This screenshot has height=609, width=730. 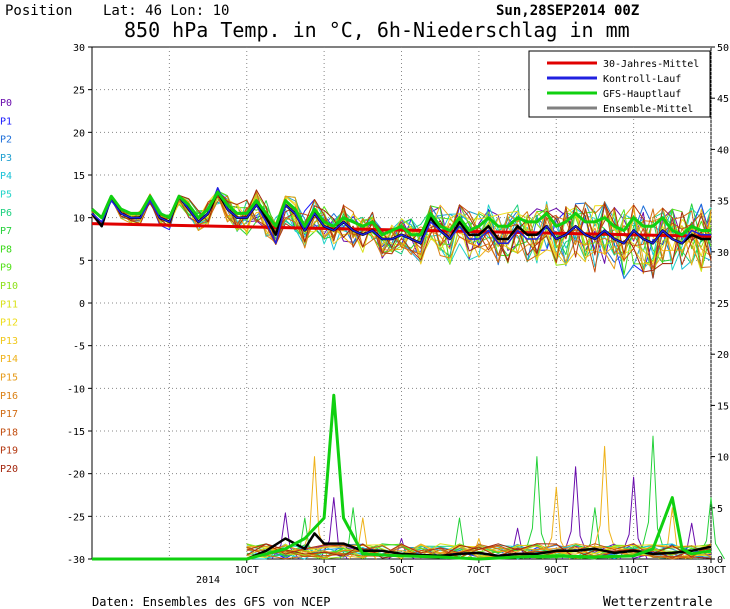 What do you see at coordinates (720, 560) in the screenshot?
I see `y-tick-label-right: 0` at bounding box center [720, 560].